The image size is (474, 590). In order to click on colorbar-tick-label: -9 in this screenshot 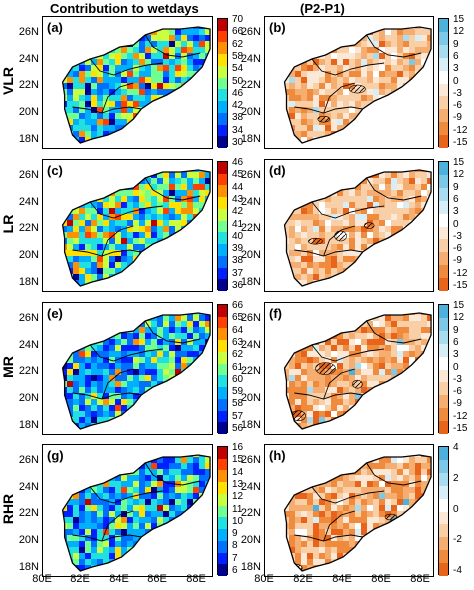, I will do `click(457, 261)`.